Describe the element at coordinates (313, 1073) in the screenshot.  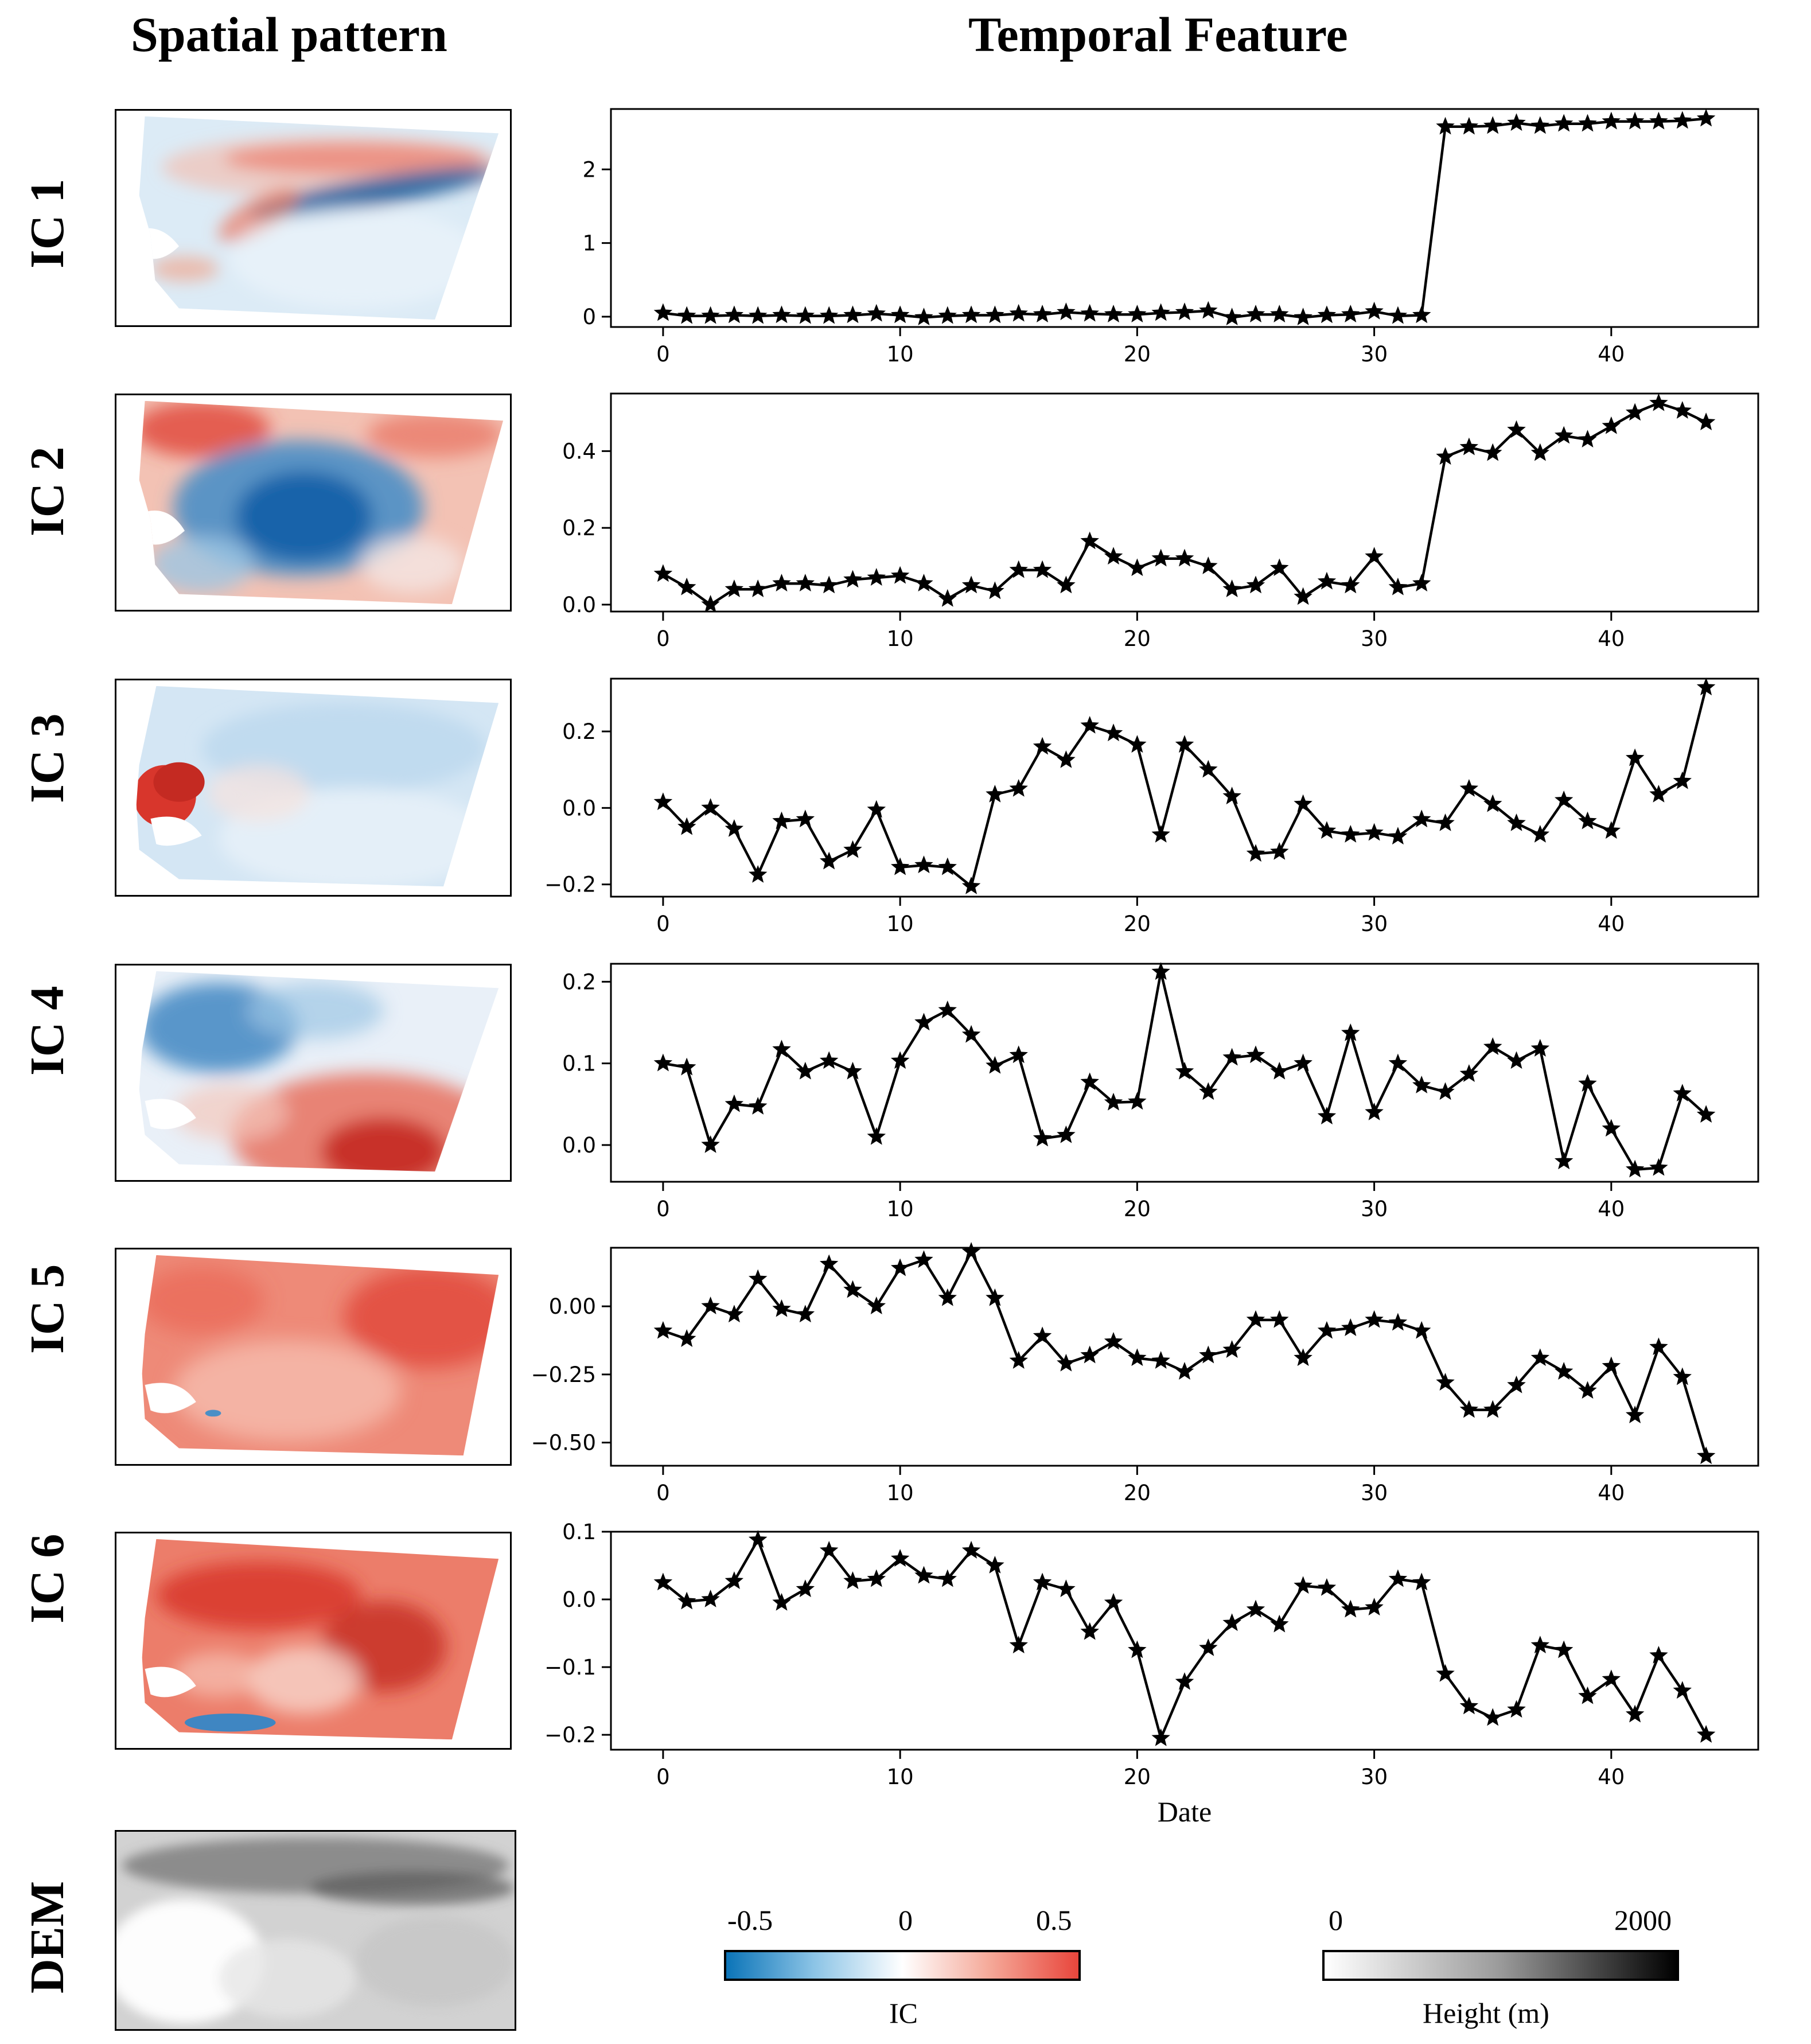
I see `spatial-map-ic4` at that location.